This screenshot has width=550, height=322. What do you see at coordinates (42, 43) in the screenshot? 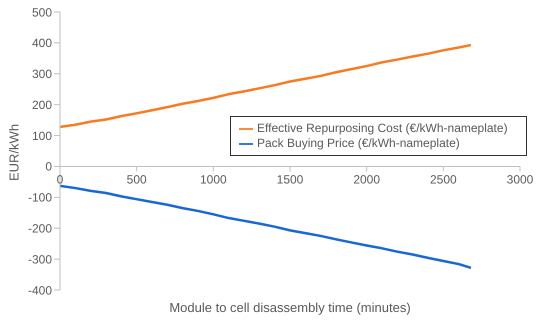
I see `y-tick-label: 400` at bounding box center [42, 43].